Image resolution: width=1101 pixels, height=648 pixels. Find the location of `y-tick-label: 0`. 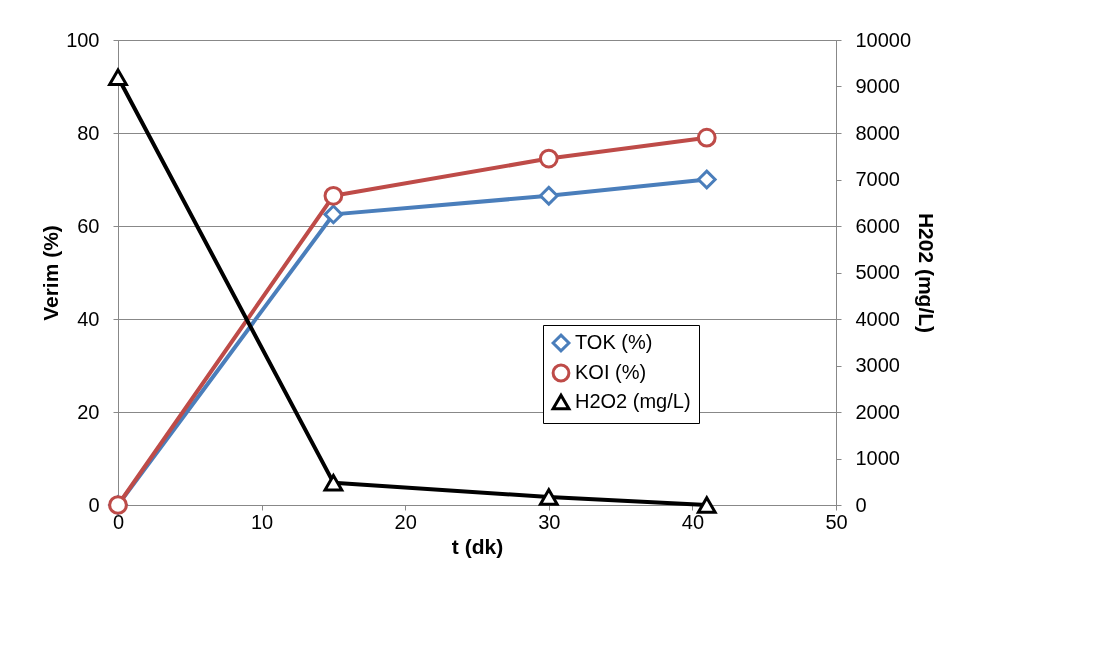

y-tick-label: 0 is located at coordinates (94, 504).